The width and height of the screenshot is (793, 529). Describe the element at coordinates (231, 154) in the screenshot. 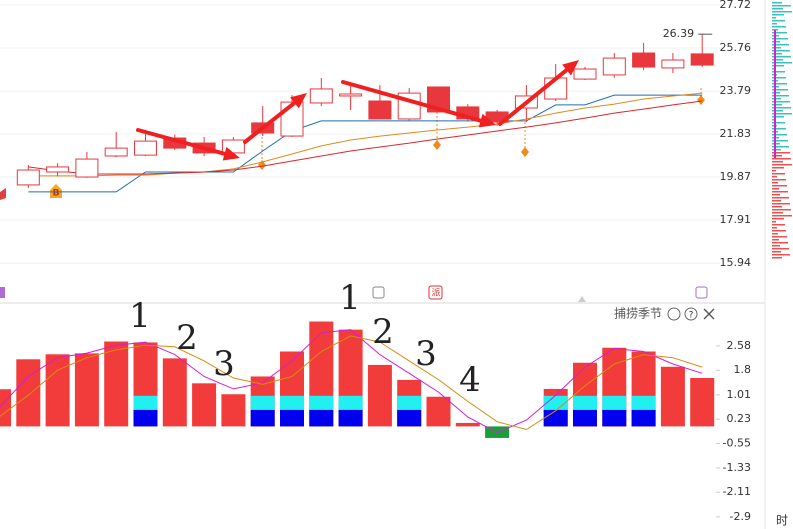

I see `arrow-head` at that location.